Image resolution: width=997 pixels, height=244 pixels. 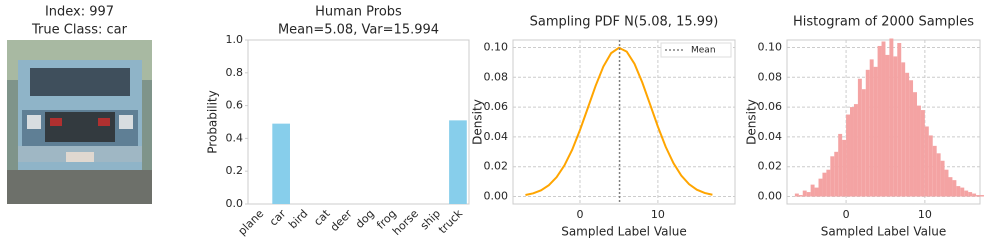 What do you see at coordinates (79, 122) in the screenshot?
I see `car-image` at bounding box center [79, 122].